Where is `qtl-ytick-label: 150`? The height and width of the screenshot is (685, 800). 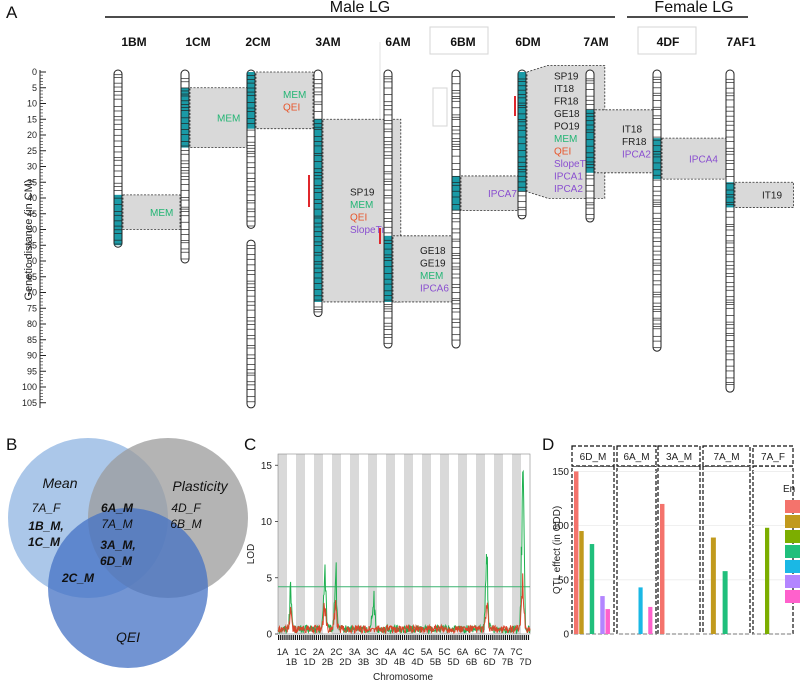 qtl-ytick-label: 150 is located at coordinates (560, 472).